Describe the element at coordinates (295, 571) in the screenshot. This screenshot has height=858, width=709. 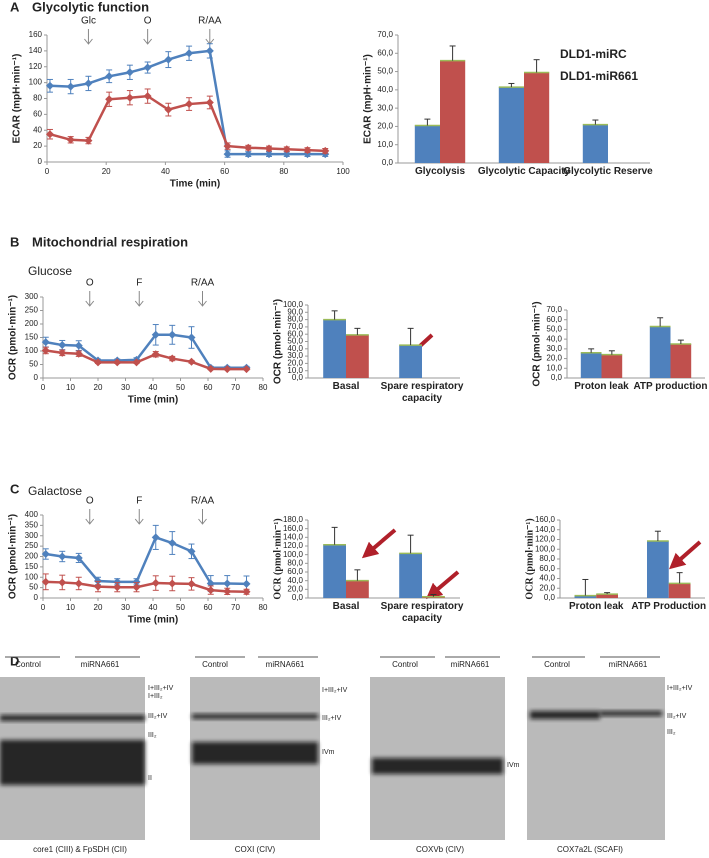
I see `y-tick-label: 60,0` at that location.